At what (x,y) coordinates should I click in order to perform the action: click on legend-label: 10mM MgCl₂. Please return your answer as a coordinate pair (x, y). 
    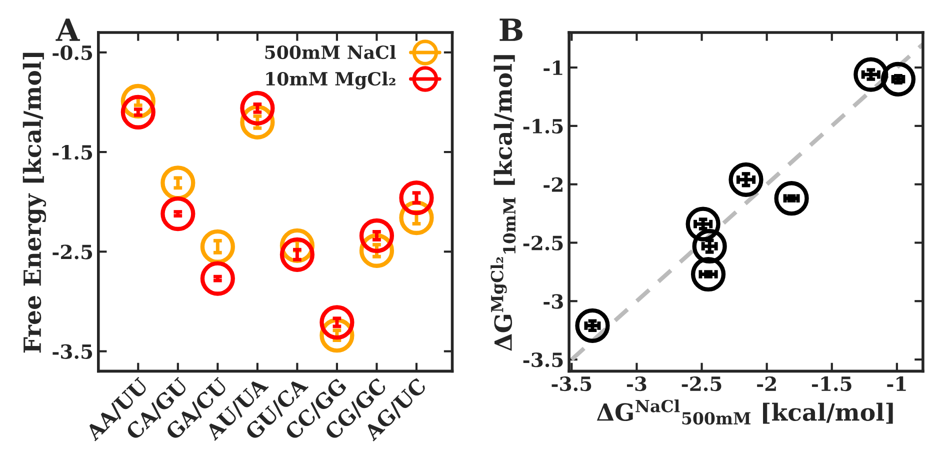
    Looking at the image, I should click on (331, 81).